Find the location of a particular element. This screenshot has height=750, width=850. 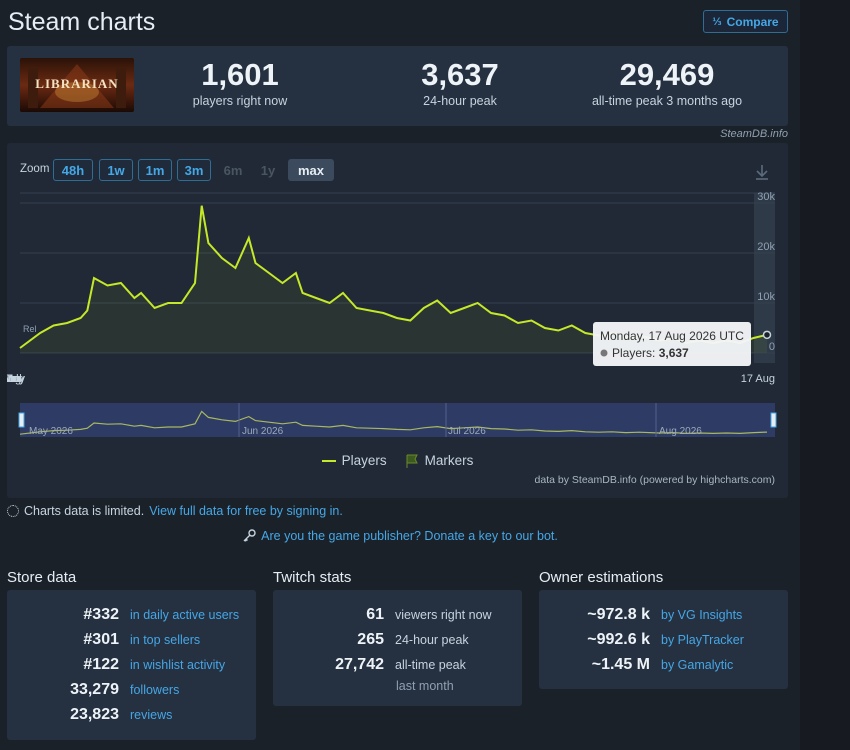

players-now-stat: 1,601 players right now is located at coordinates (240, 83).